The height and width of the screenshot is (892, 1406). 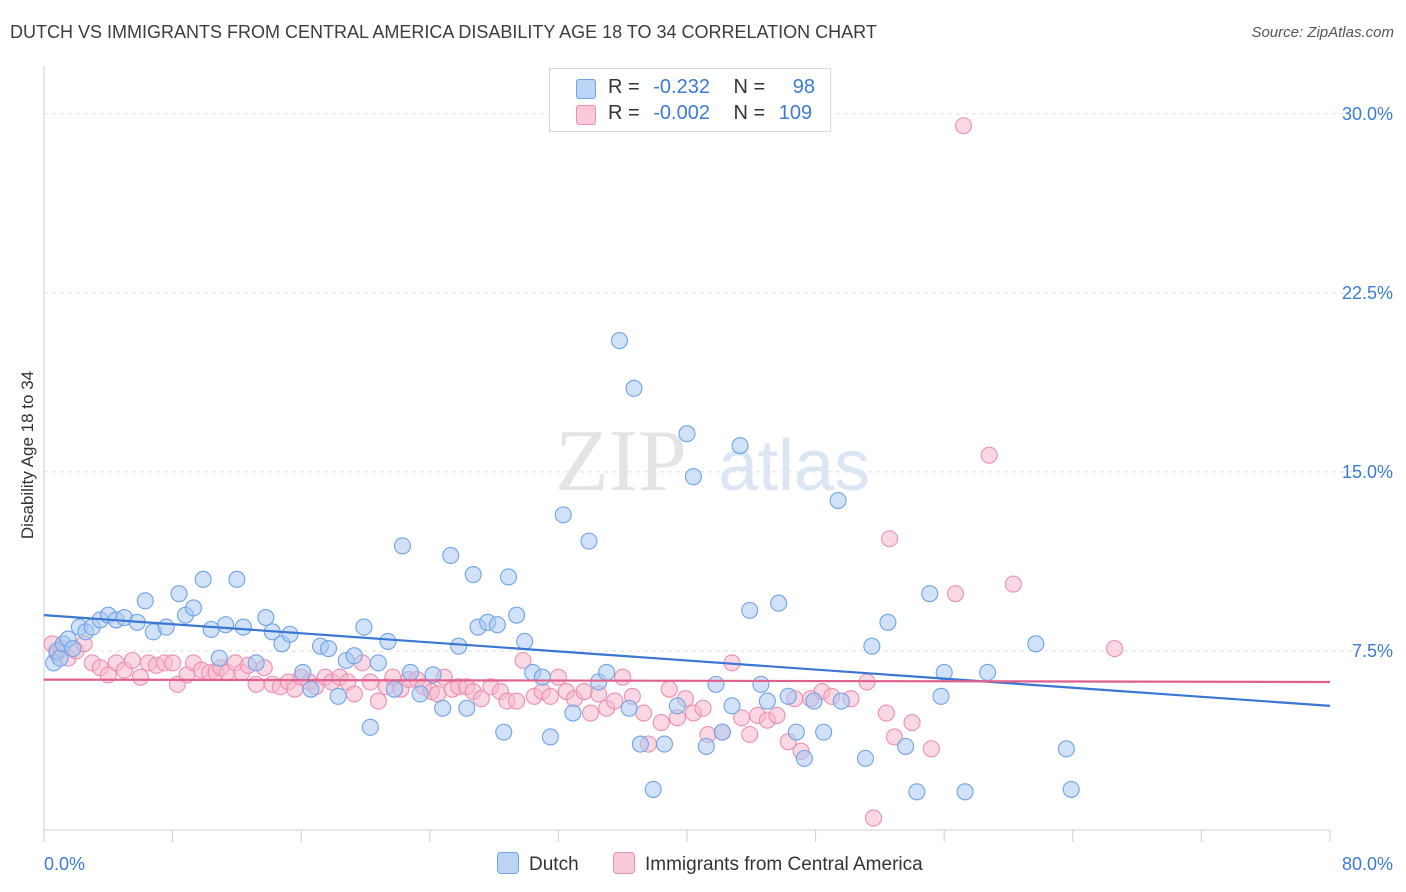 I want to click on legend-n-value: 98, so click(x=804, y=87).